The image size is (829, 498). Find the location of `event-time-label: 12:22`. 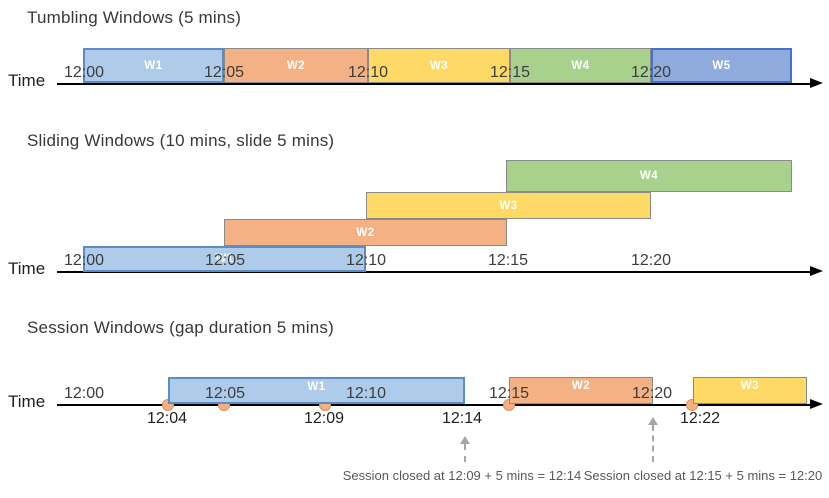

event-time-label: 12:22 is located at coordinates (700, 418).